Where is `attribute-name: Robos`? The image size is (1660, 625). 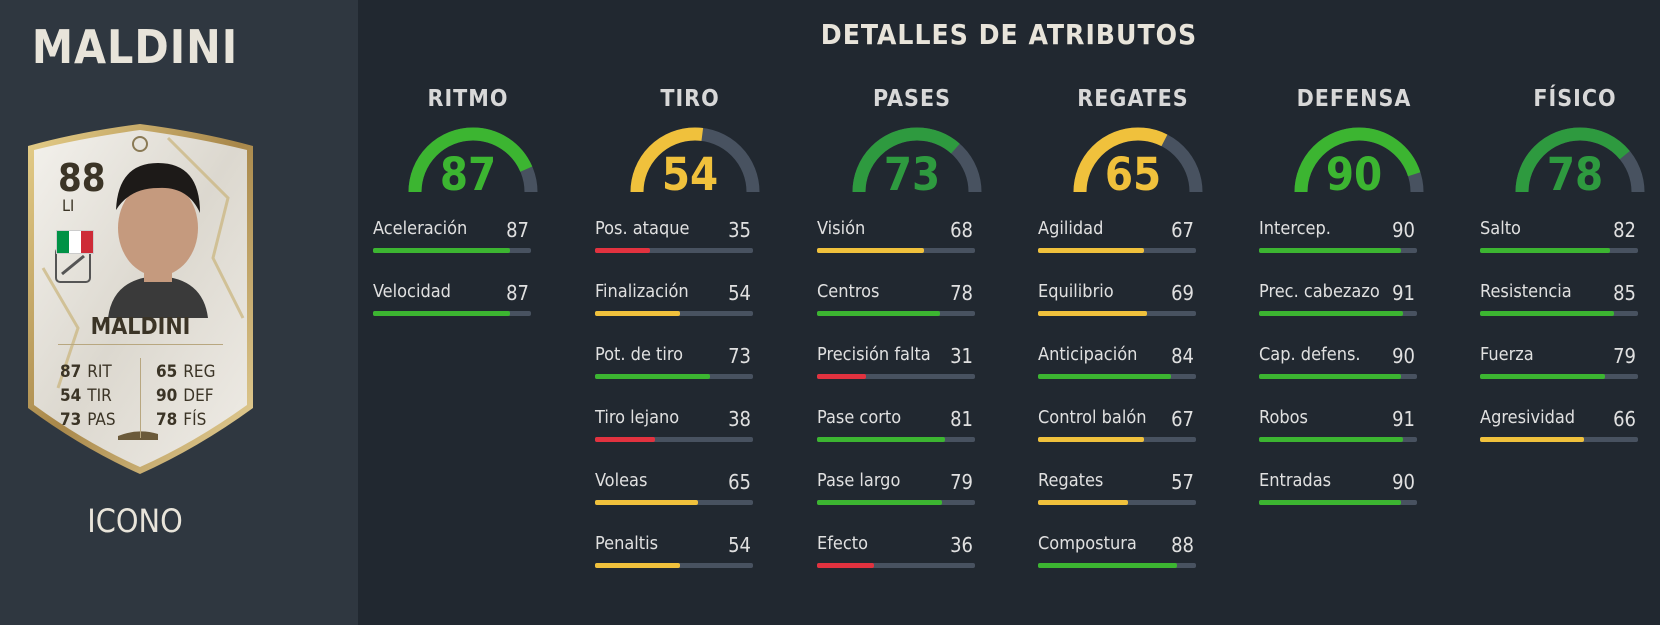 attribute-name: Robos is located at coordinates (1283, 417).